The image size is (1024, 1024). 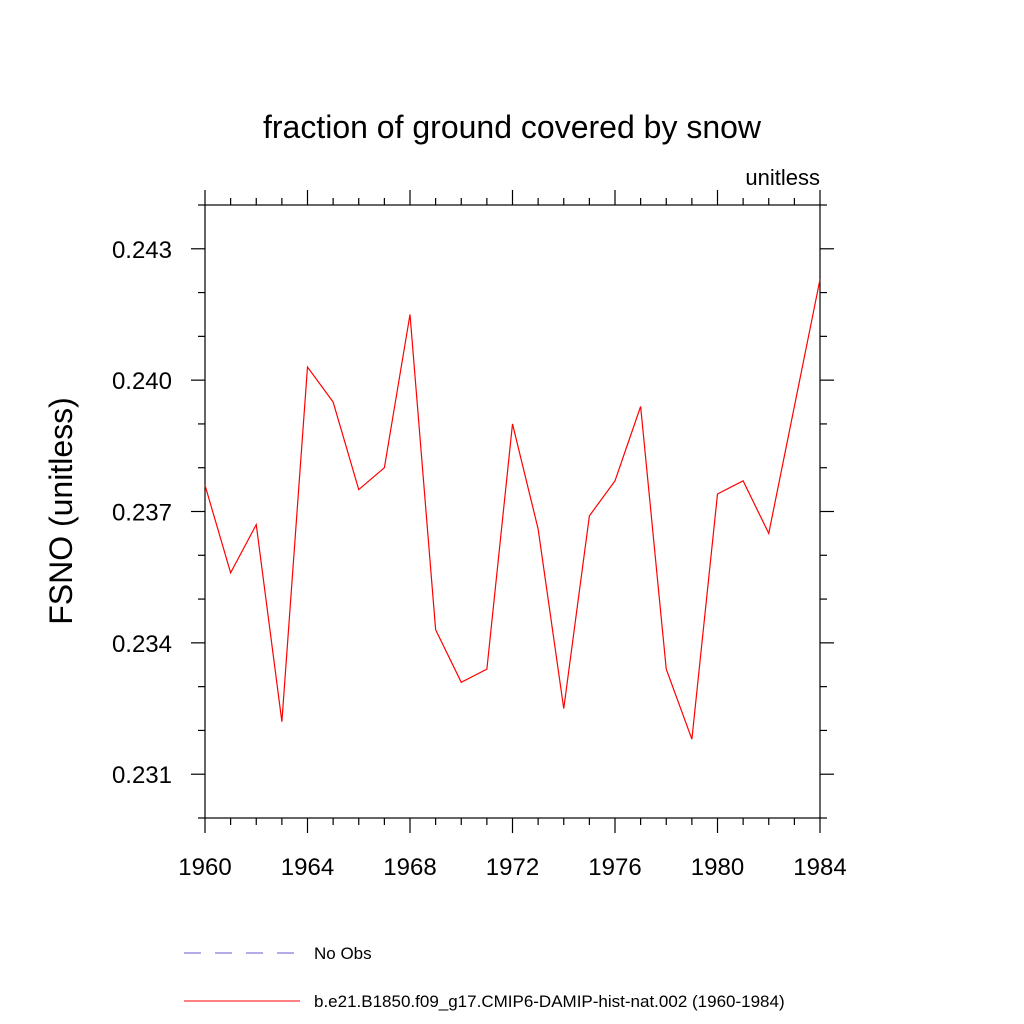 What do you see at coordinates (717, 867) in the screenshot?
I see `x-tick-label: 1980` at bounding box center [717, 867].